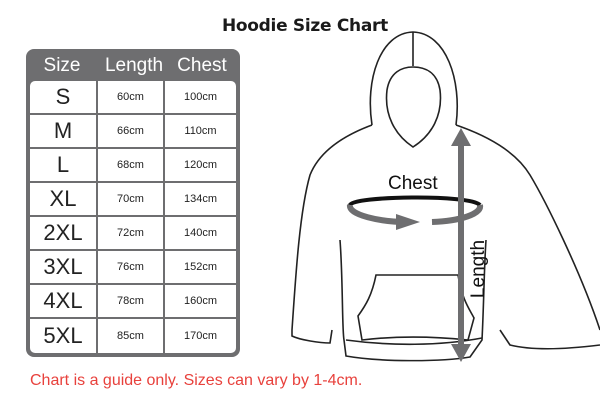 The image size is (600, 411). What do you see at coordinates (416, 307) in the screenshot?
I see `pocket` at bounding box center [416, 307].